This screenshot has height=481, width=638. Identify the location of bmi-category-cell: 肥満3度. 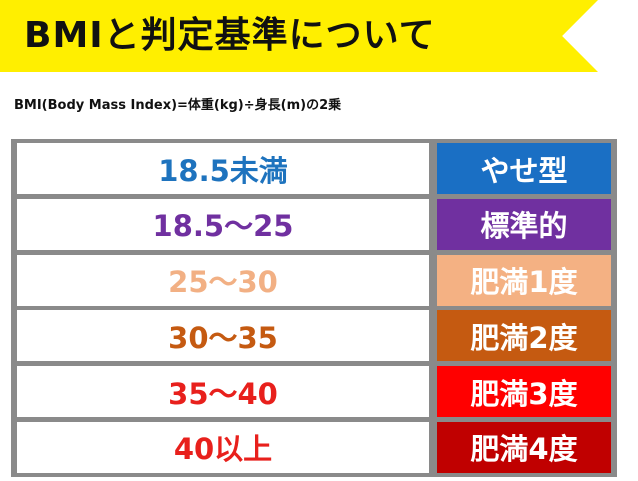
(524, 392).